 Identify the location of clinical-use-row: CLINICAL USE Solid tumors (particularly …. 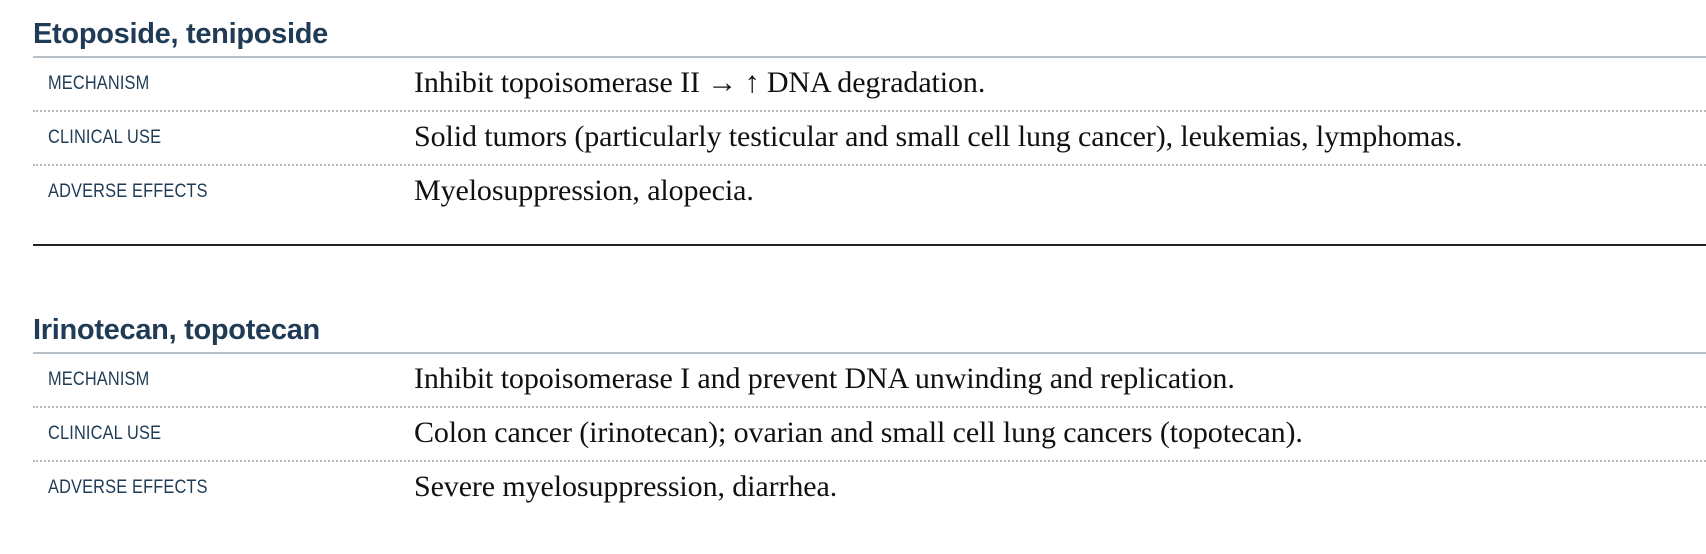
(869, 139).